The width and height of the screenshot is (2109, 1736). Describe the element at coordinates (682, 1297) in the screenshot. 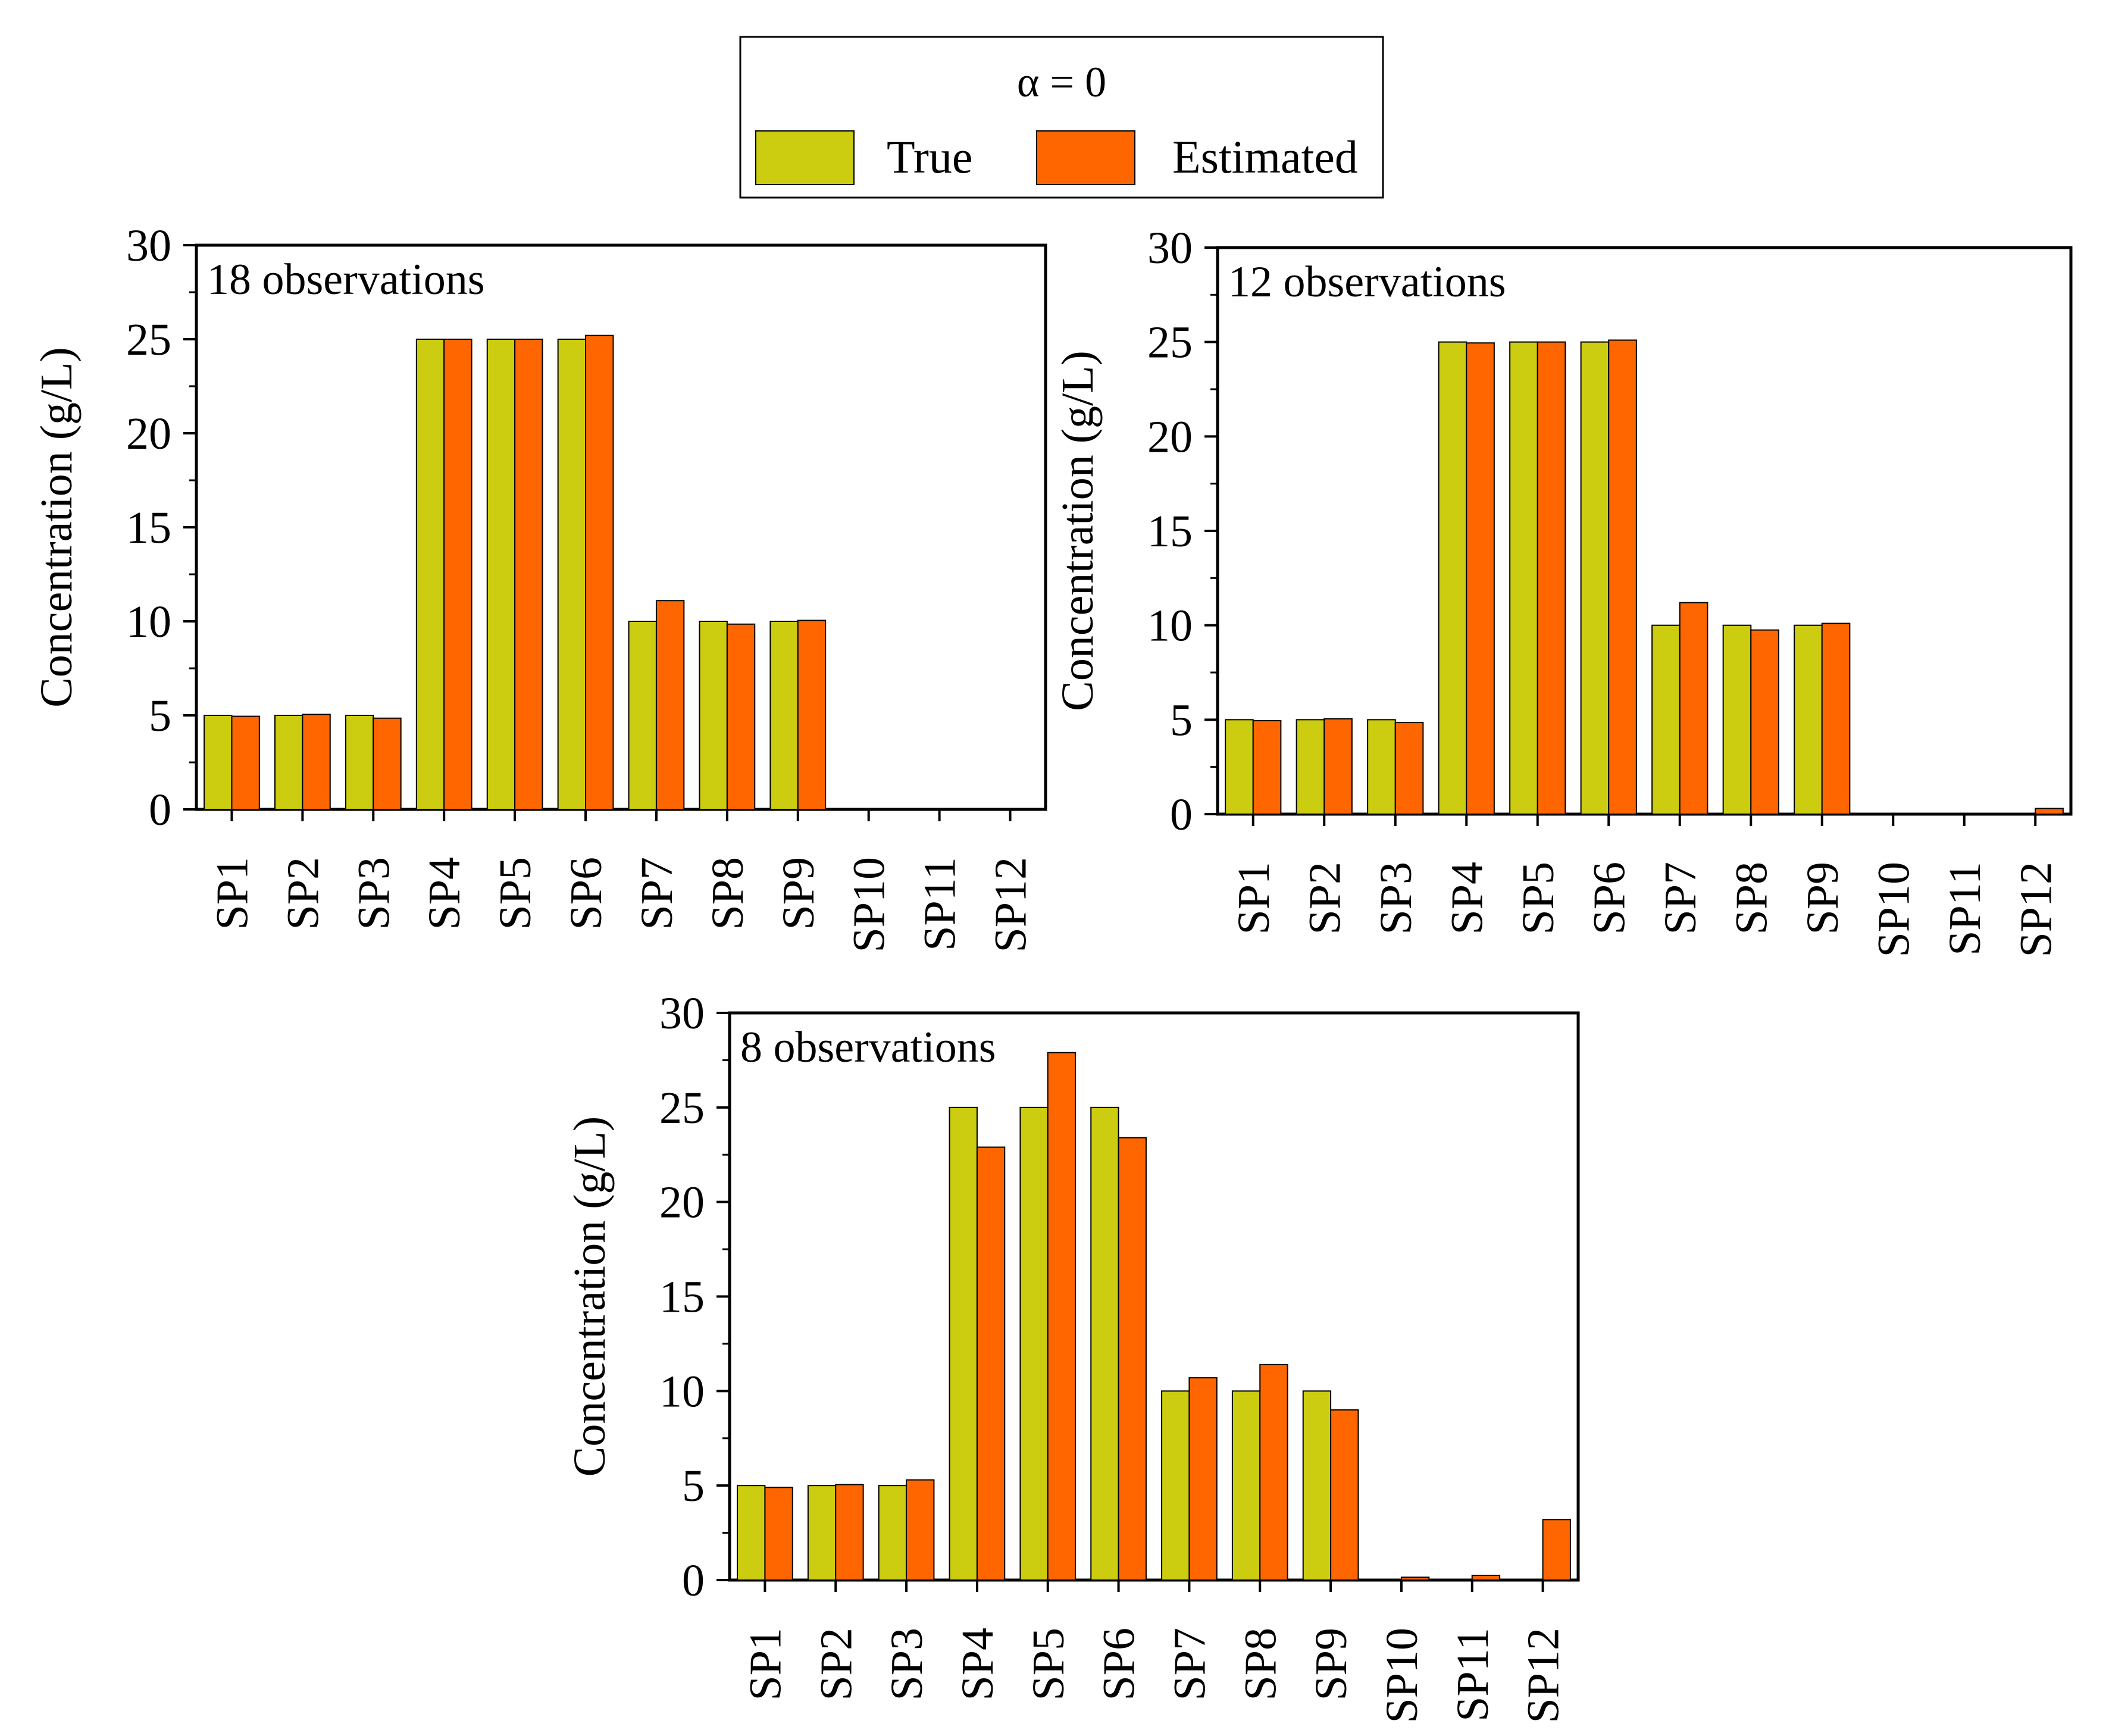

I see `y-tick-label: 15` at that location.